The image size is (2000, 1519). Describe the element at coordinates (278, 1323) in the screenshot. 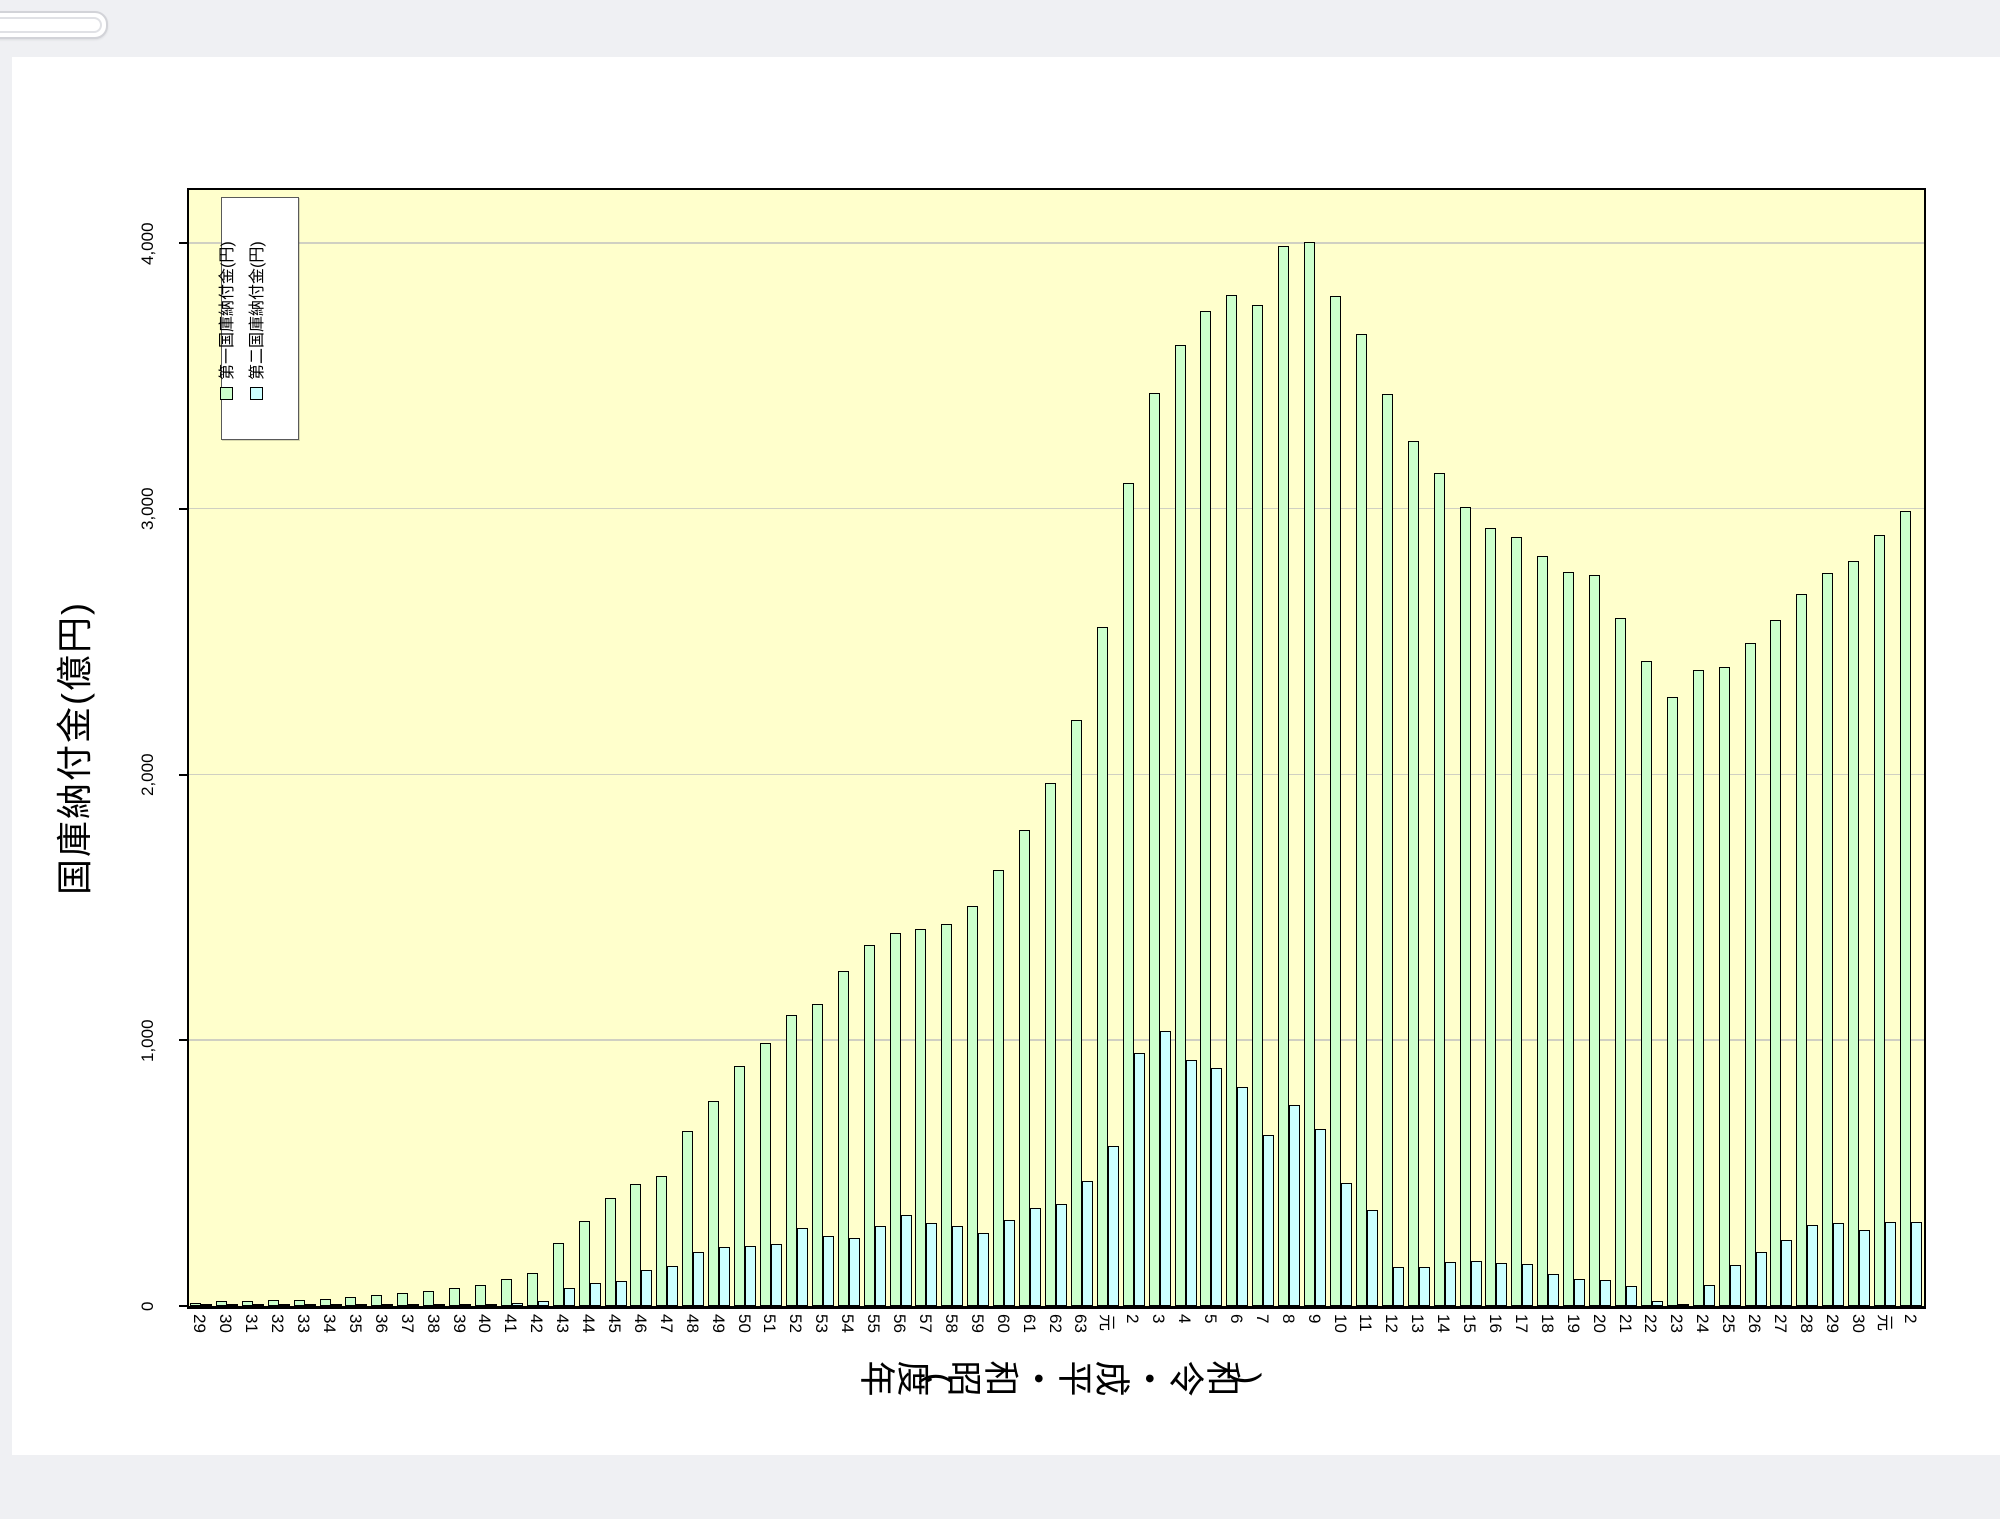

I see `x-tick-label: 32` at that location.